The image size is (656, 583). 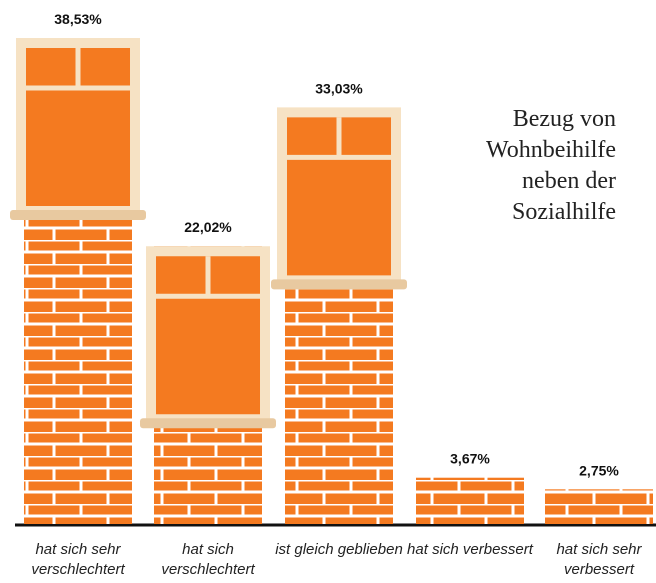 What do you see at coordinates (78, 19) in the screenshot?
I see `value-label: 38,53%` at bounding box center [78, 19].